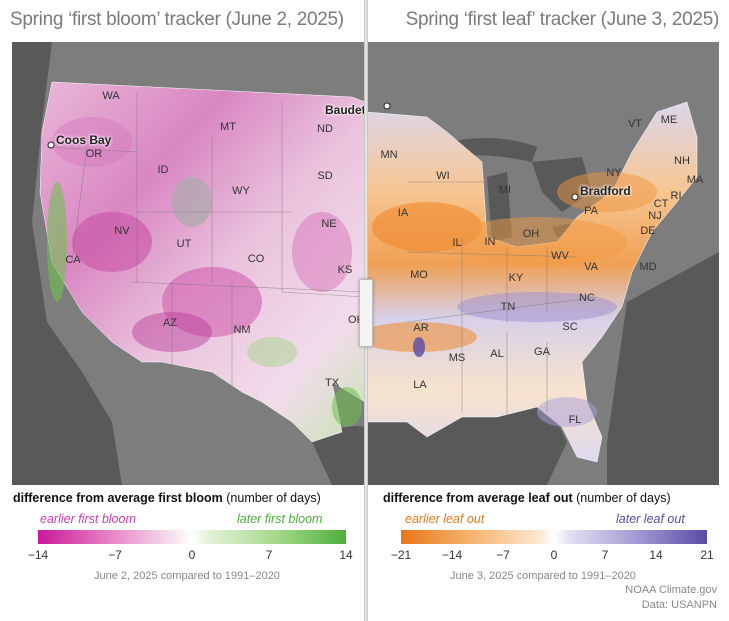 This screenshot has height=621, width=729. I want to click on first-leaf-colorbar, so click(554, 537).